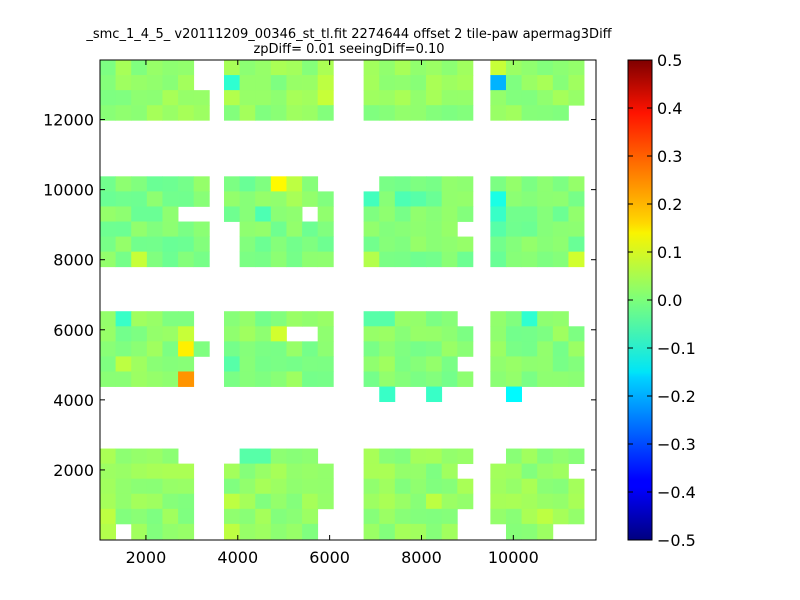 Image resolution: width=800 pixels, height=600 pixels. I want to click on colorbar-ticks: 0.5 0.4 0.3 0.2 0.1 0.0 −0.1 −0.2 −0.3 −0.4 −0.5, so click(662, 300).